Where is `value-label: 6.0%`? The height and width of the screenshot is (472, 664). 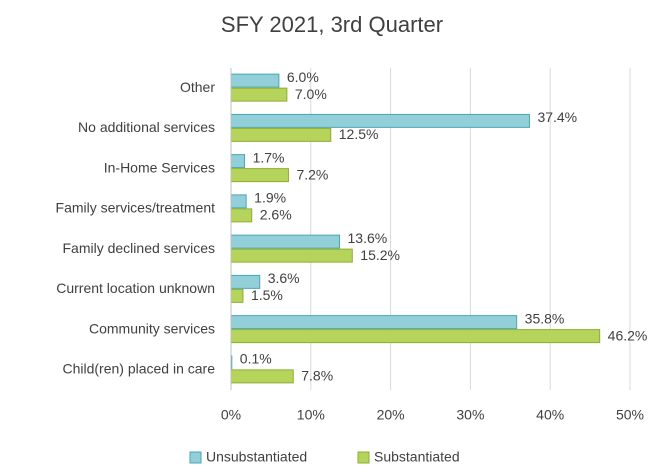 value-label: 6.0% is located at coordinates (303, 77).